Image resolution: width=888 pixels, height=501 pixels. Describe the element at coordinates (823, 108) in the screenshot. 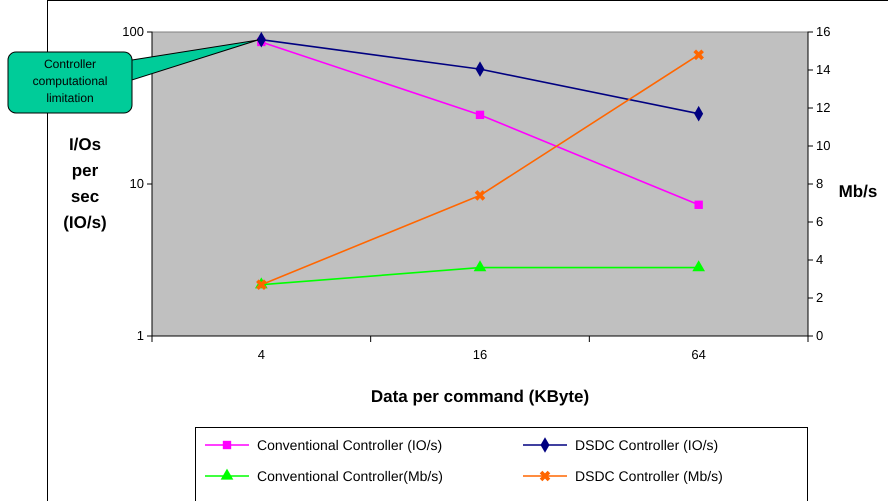

I see `y2-tick-label: 12` at that location.